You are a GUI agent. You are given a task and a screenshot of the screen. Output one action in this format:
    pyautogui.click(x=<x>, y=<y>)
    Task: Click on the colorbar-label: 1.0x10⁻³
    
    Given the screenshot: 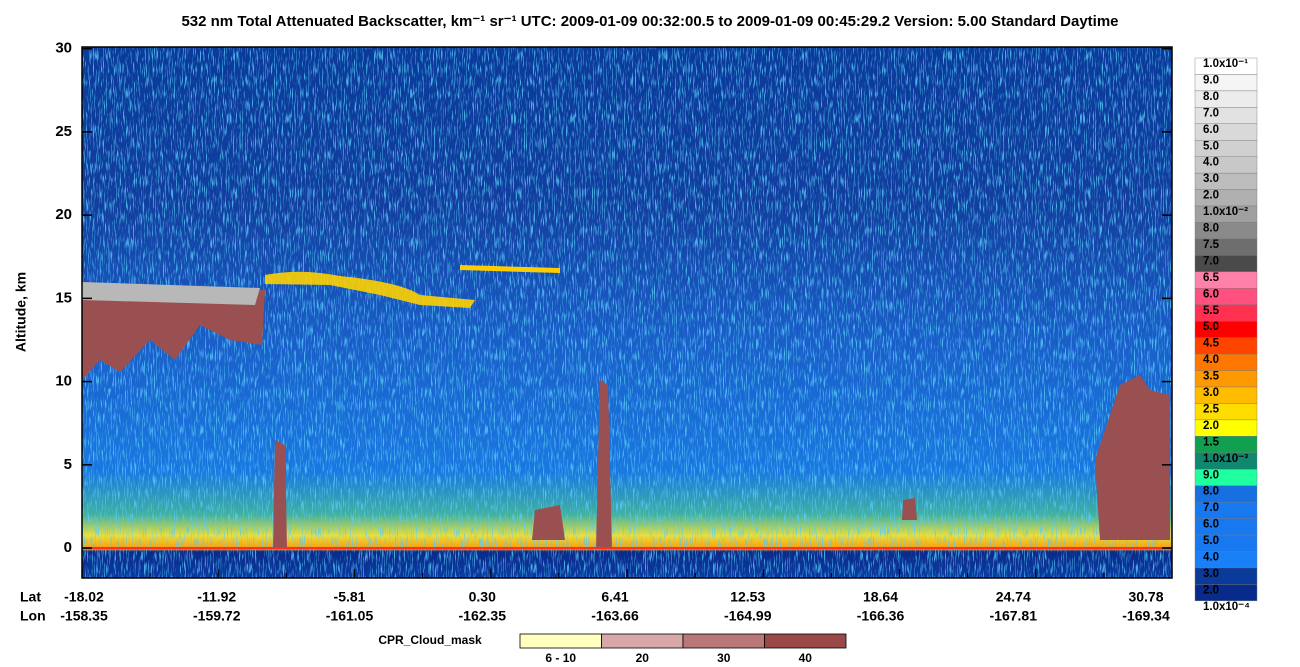 What is the action you would take?
    pyautogui.click(x=1225, y=459)
    